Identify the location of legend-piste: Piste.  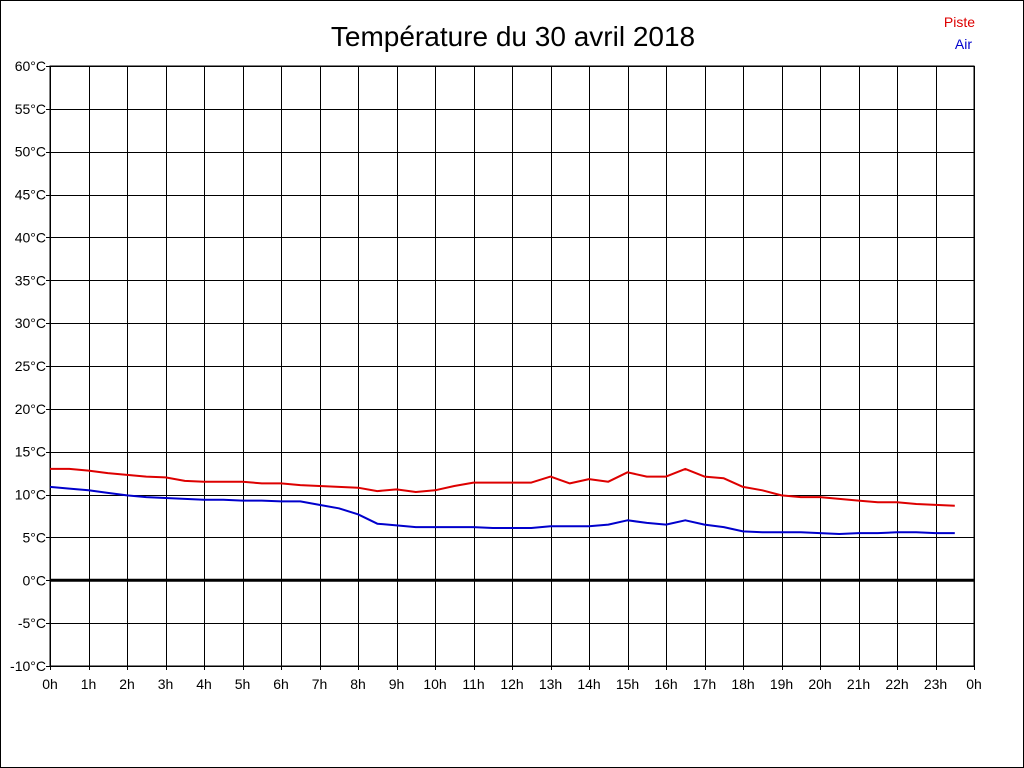
(959, 22).